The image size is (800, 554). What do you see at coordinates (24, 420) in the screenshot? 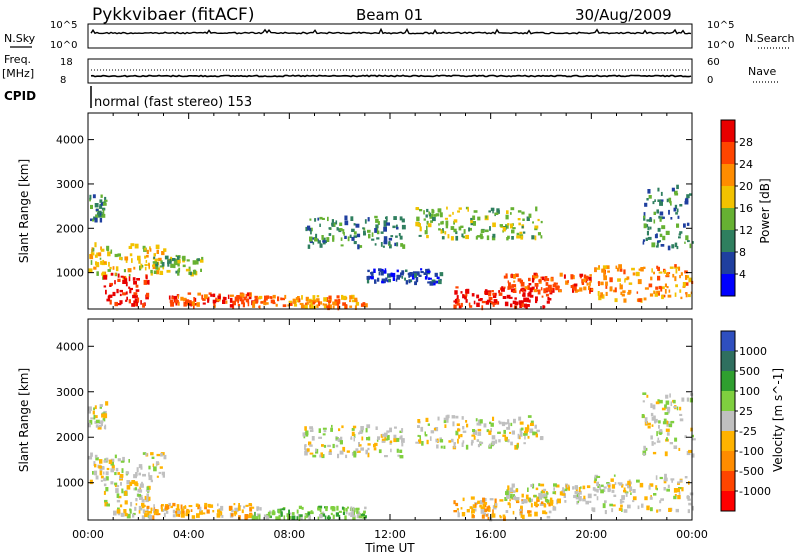
I see `velocity-ylabel: Slant Range [km]` at bounding box center [24, 420].